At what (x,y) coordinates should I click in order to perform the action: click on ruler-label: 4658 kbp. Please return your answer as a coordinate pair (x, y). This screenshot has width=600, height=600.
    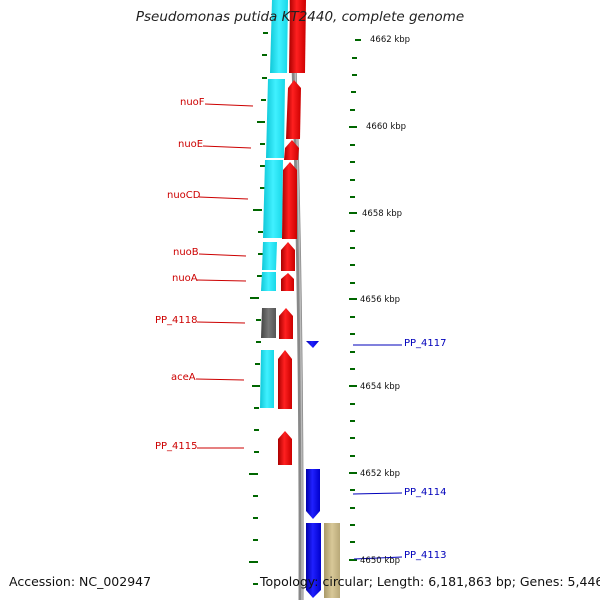
    Looking at the image, I should click on (382, 214).